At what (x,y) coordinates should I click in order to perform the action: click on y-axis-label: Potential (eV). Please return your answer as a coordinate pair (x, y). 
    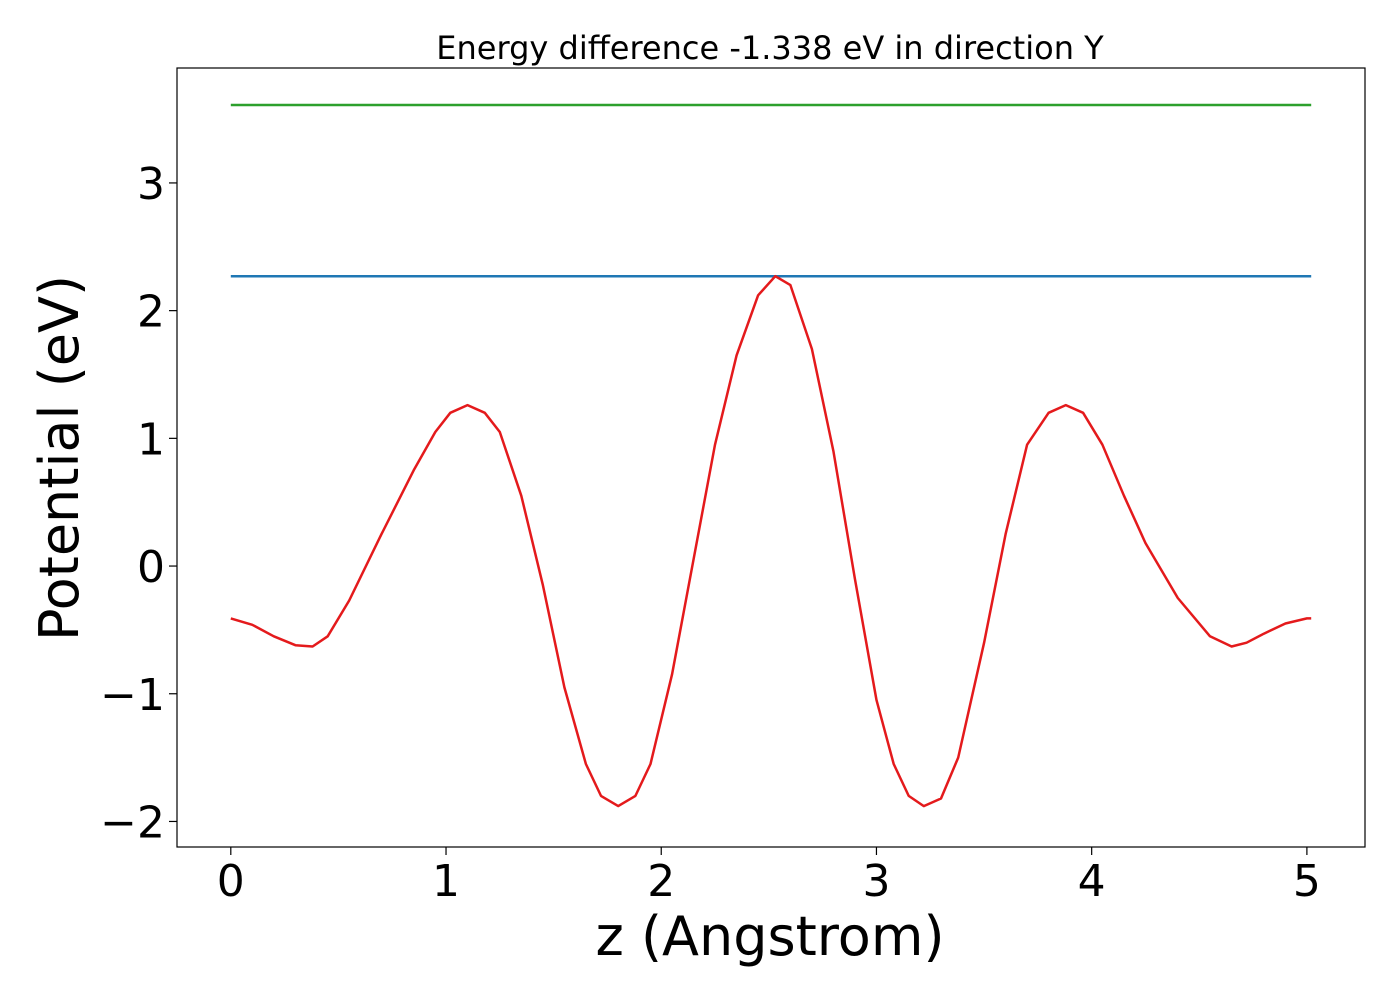
    Looking at the image, I should click on (59, 458).